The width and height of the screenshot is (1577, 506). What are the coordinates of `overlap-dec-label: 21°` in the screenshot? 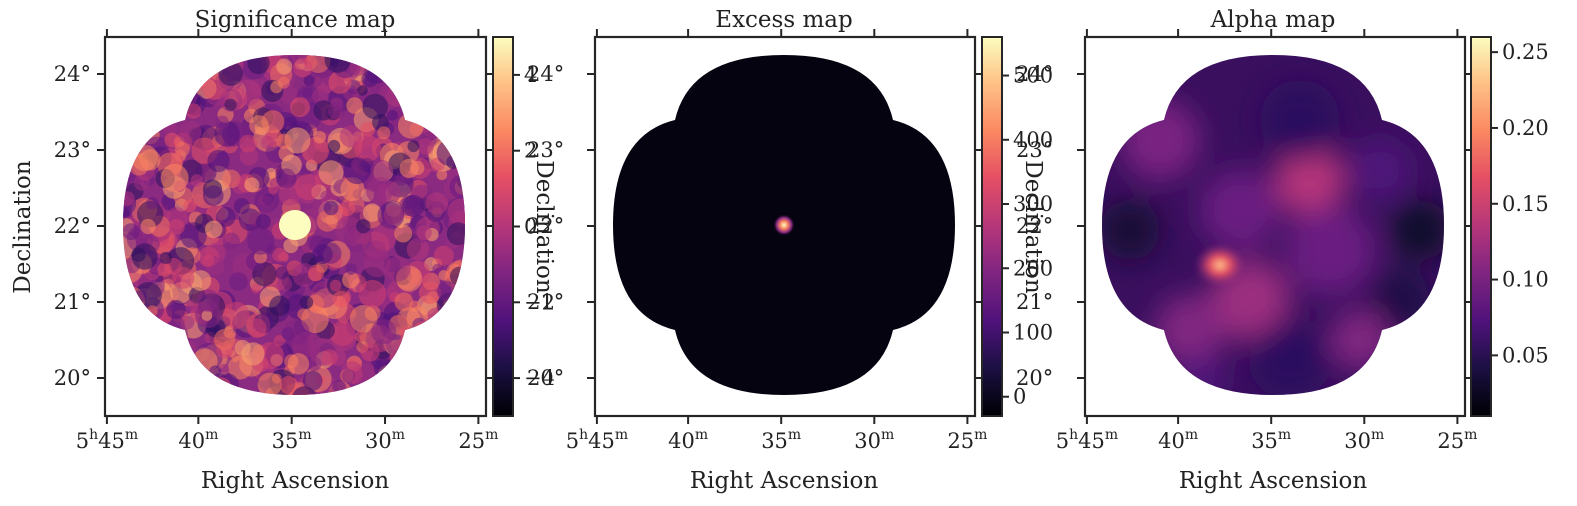 It's located at (1034, 302).